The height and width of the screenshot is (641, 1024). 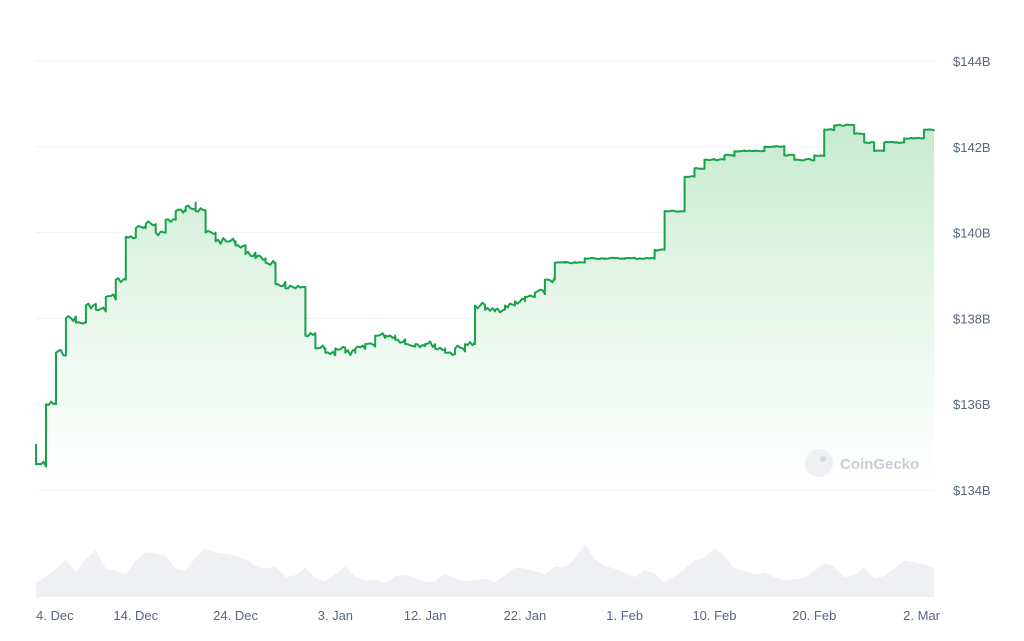 What do you see at coordinates (972, 233) in the screenshot?
I see `y-tick-label: $140B` at bounding box center [972, 233].